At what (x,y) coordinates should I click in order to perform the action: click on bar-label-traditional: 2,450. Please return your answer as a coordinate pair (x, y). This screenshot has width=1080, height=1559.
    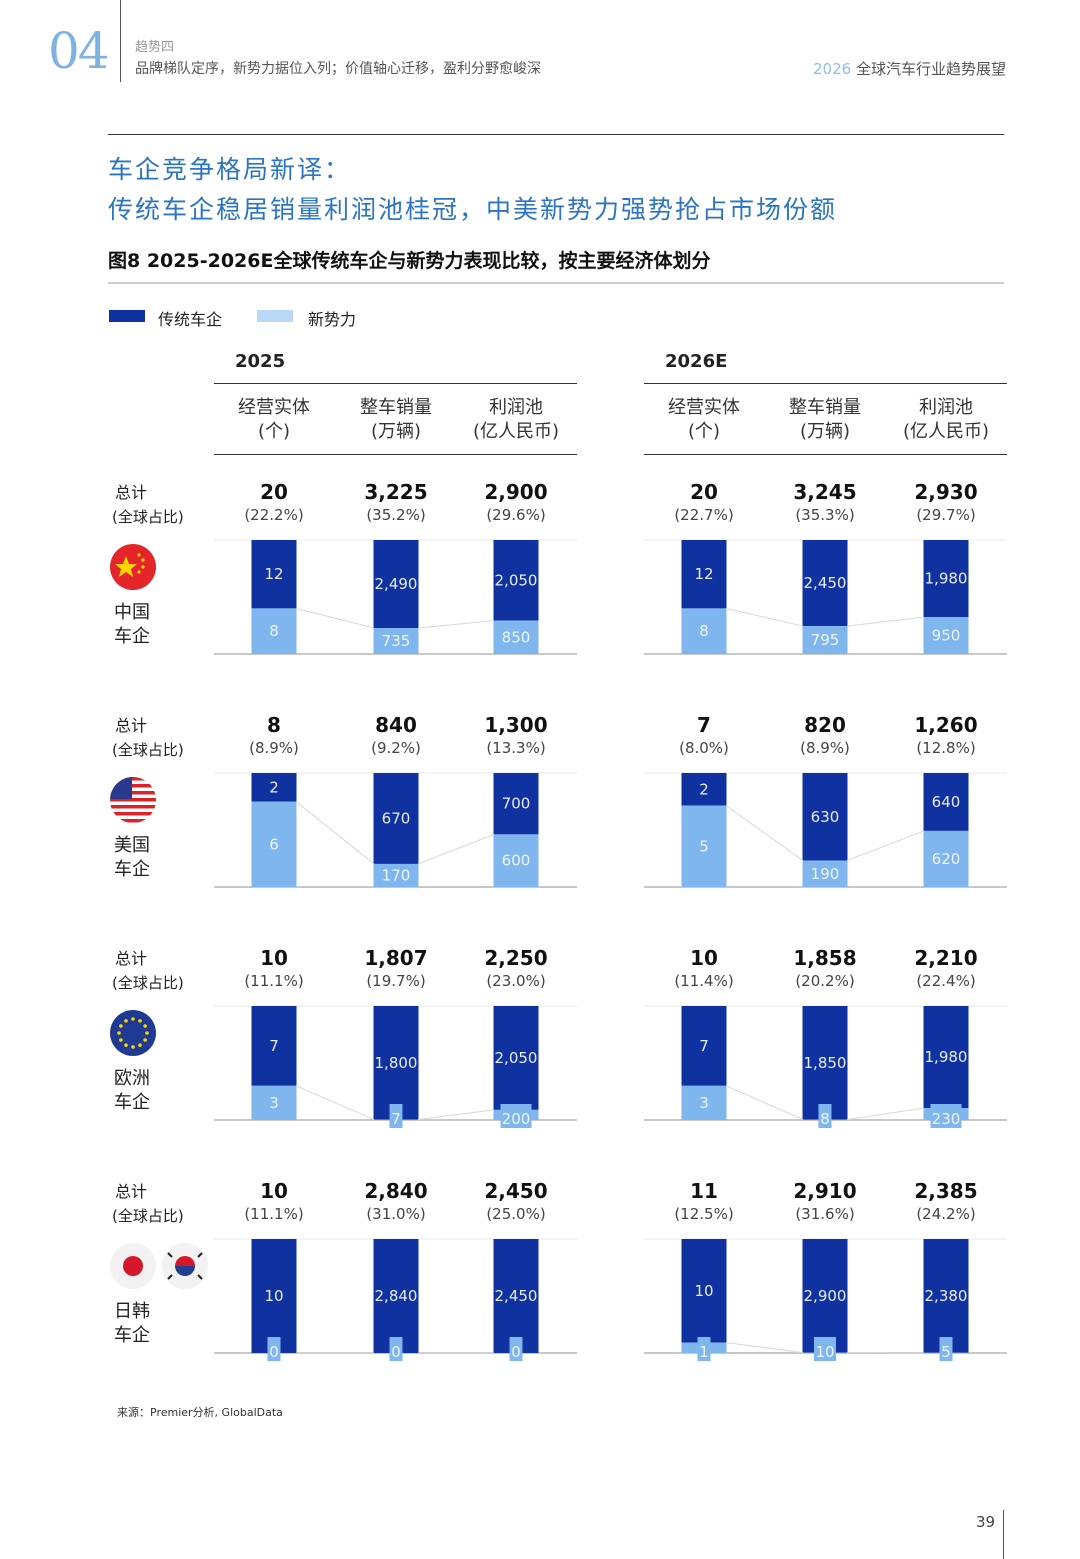
    Looking at the image, I should click on (825, 583).